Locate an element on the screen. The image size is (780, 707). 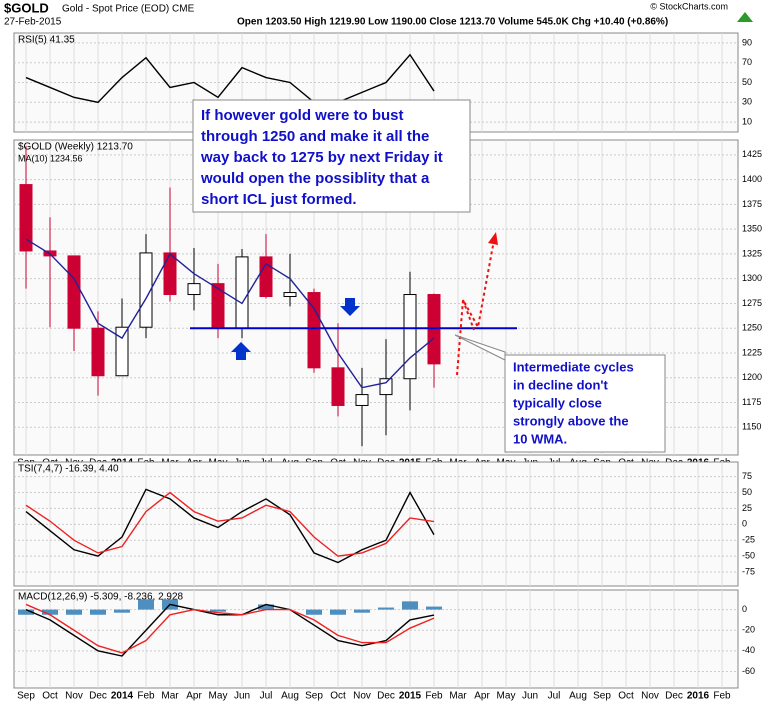
y-tick-label: -75 is located at coordinates (748, 571).